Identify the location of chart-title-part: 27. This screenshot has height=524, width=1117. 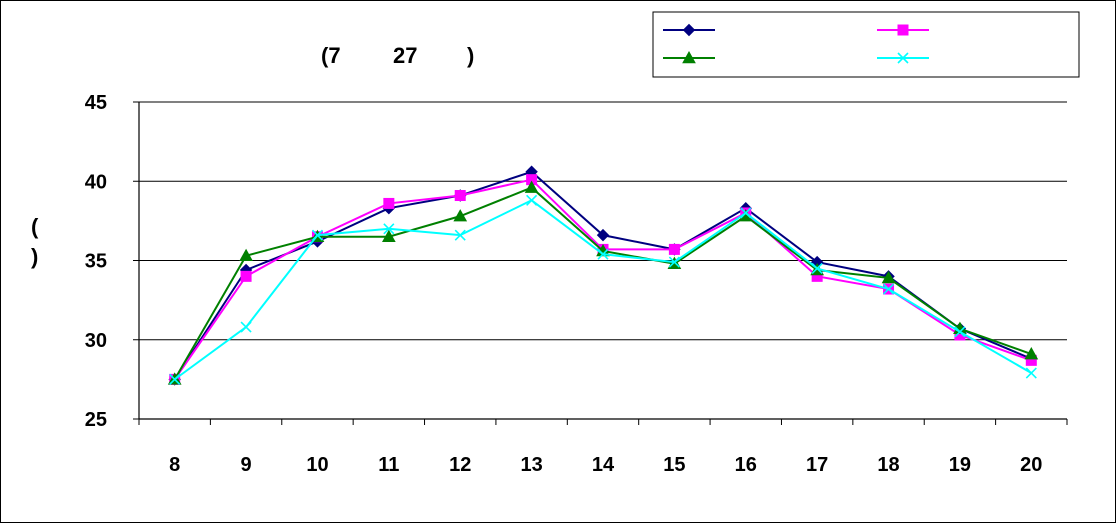
(405, 55).